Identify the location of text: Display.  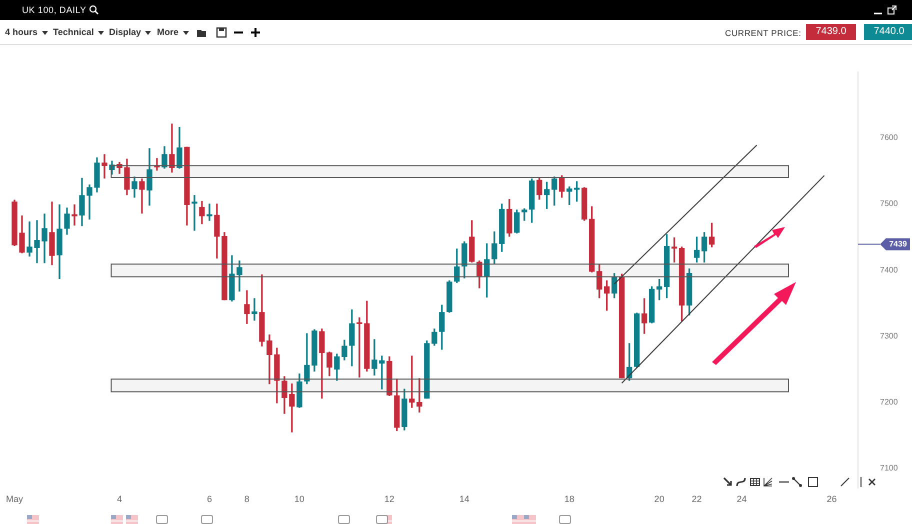
(130, 32).